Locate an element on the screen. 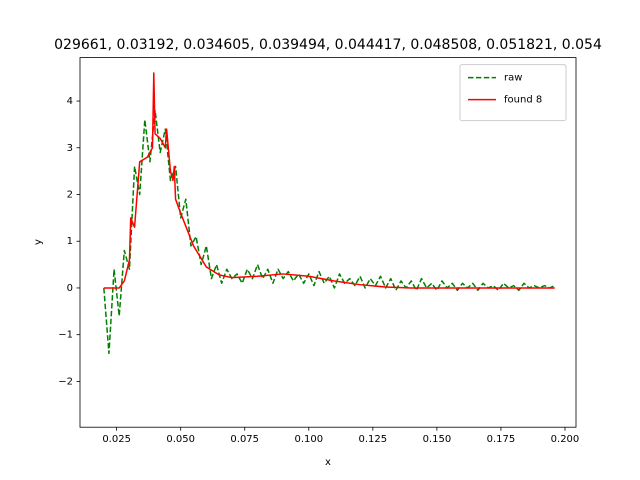  x-tick-label: 0.025 is located at coordinates (116, 439).